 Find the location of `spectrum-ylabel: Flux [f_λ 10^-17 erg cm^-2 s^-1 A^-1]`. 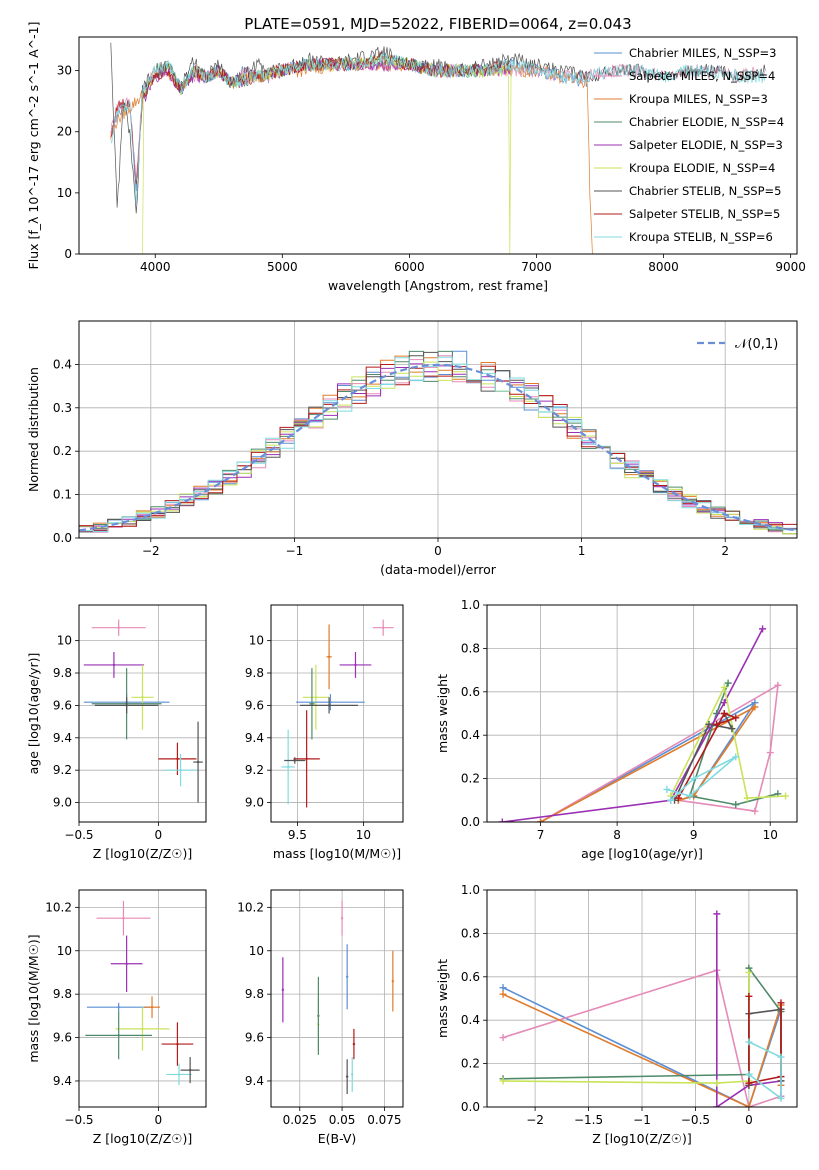

spectrum-ylabel: Flux [f_λ 10^-17 erg cm^-2 s^-1 A^-1] is located at coordinates (33, 146).